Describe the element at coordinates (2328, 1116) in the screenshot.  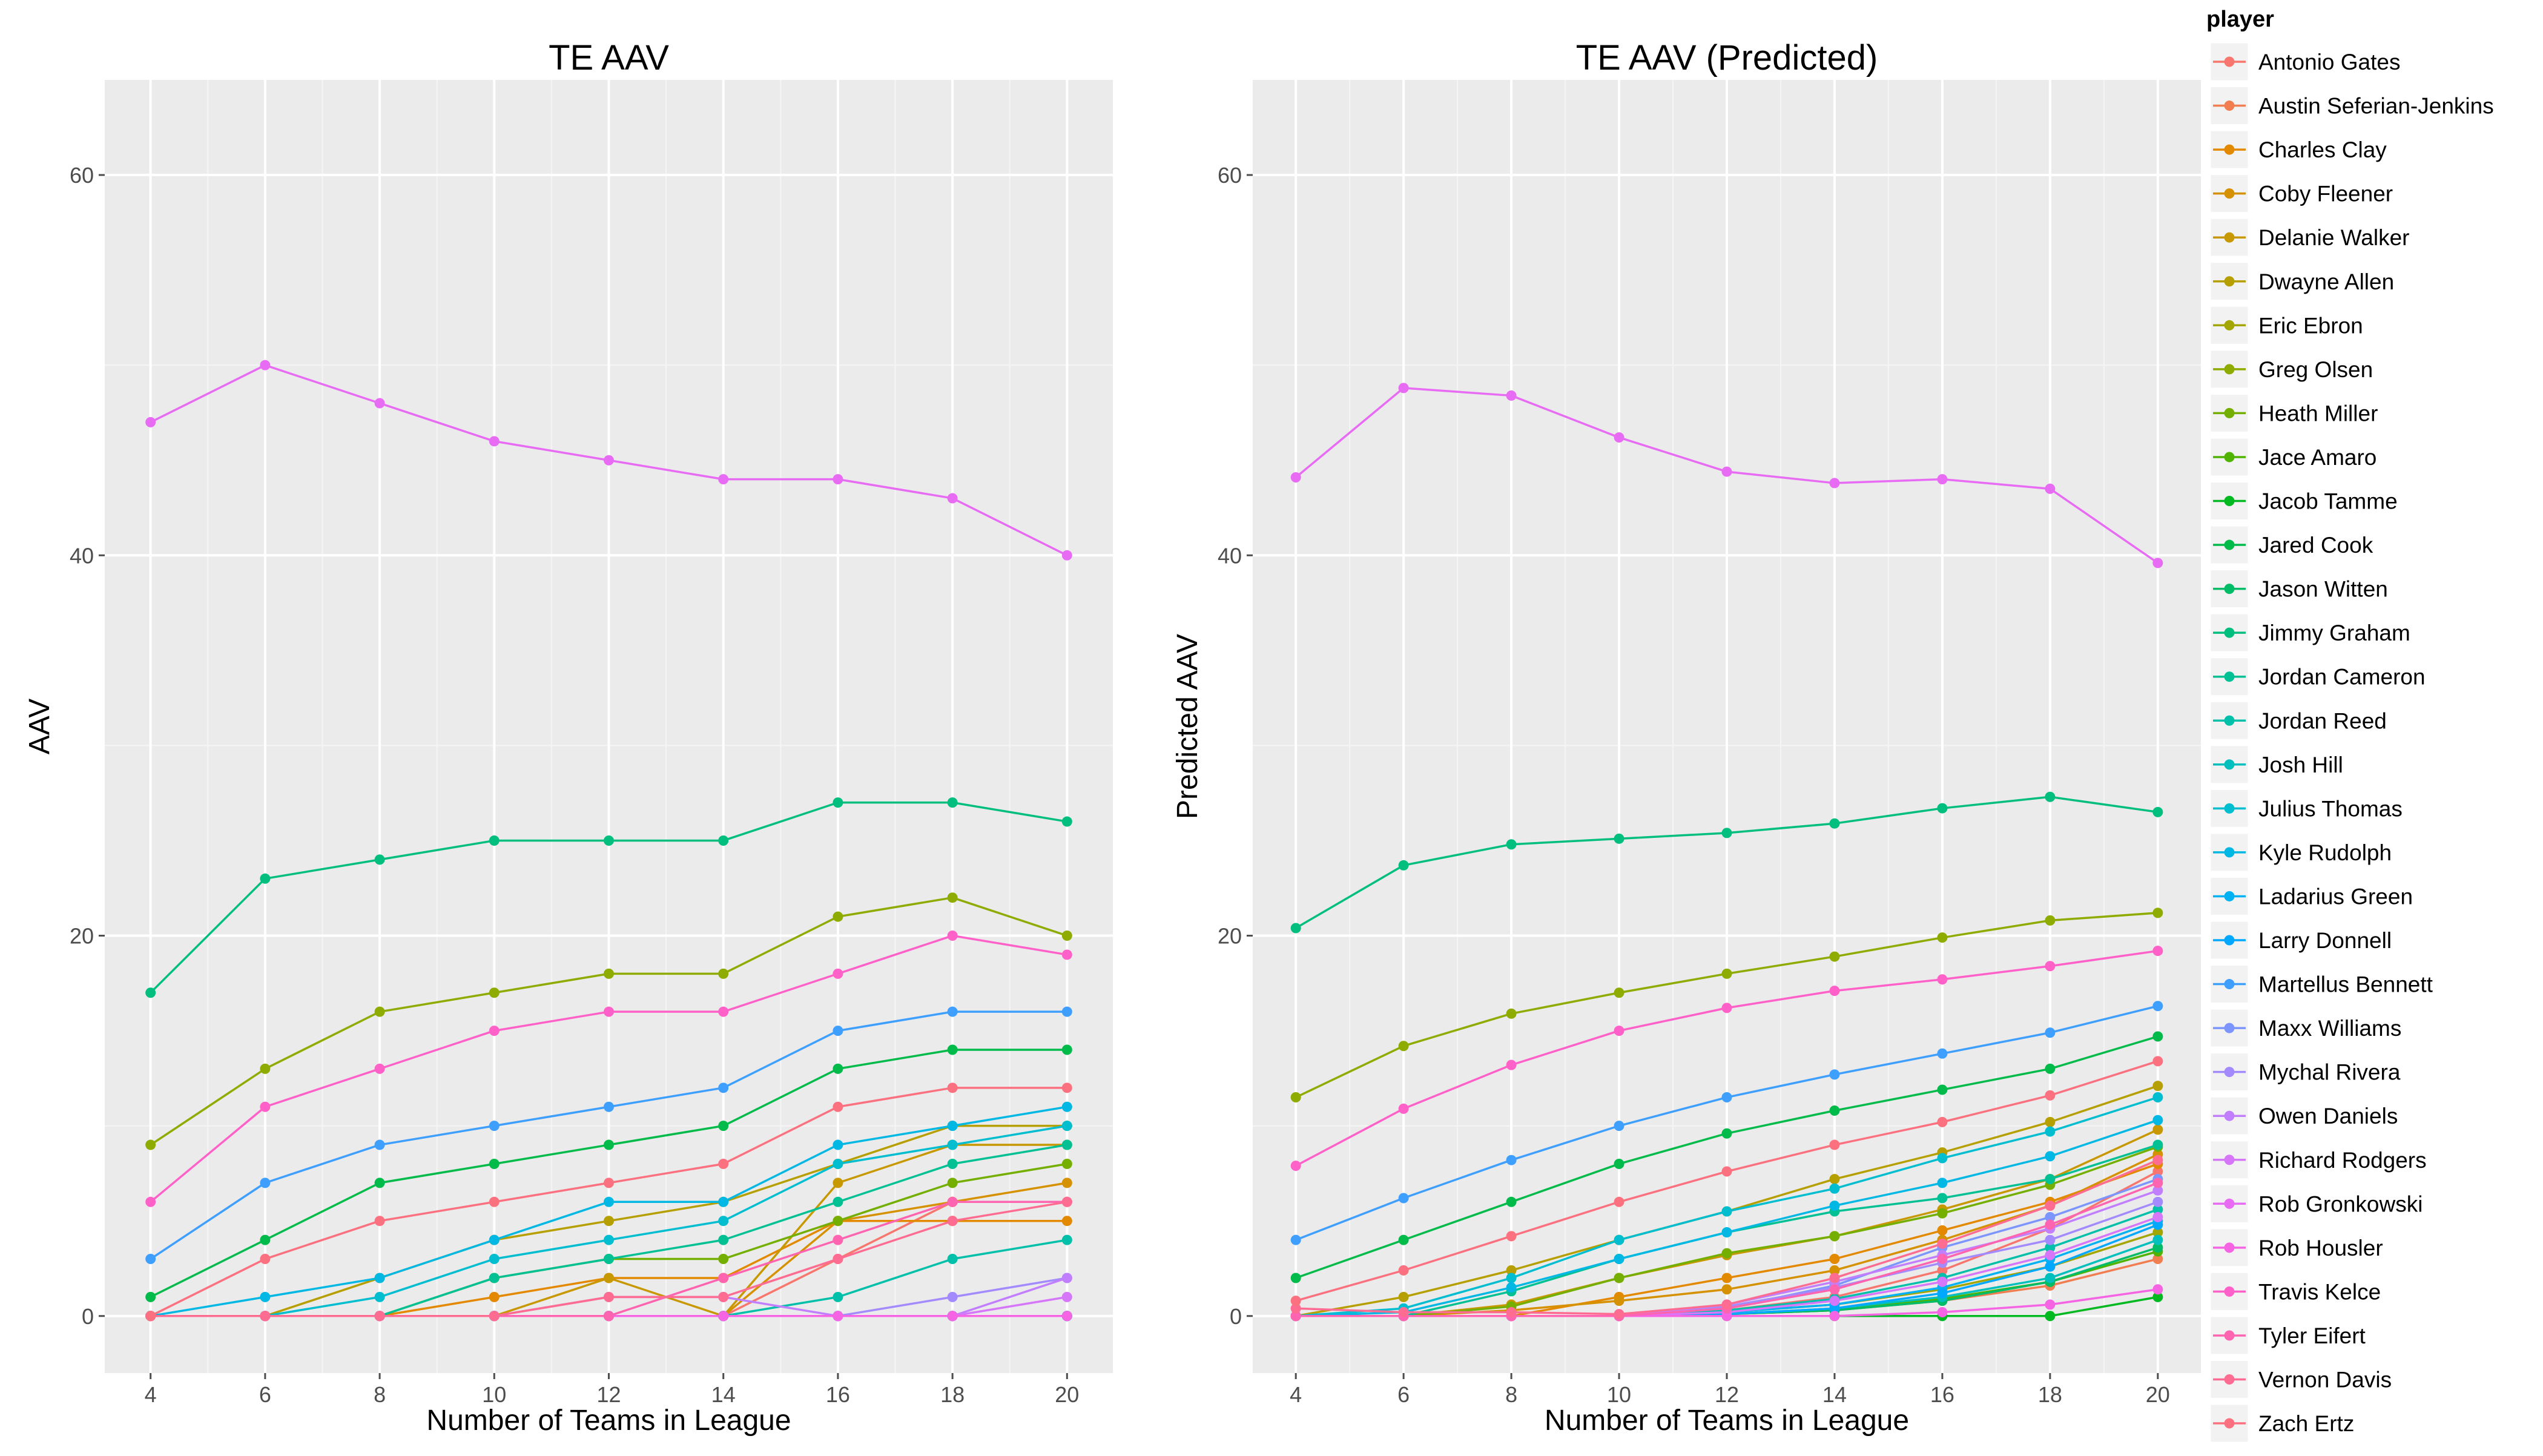
I see `legend-label: Owen Daniels` at that location.